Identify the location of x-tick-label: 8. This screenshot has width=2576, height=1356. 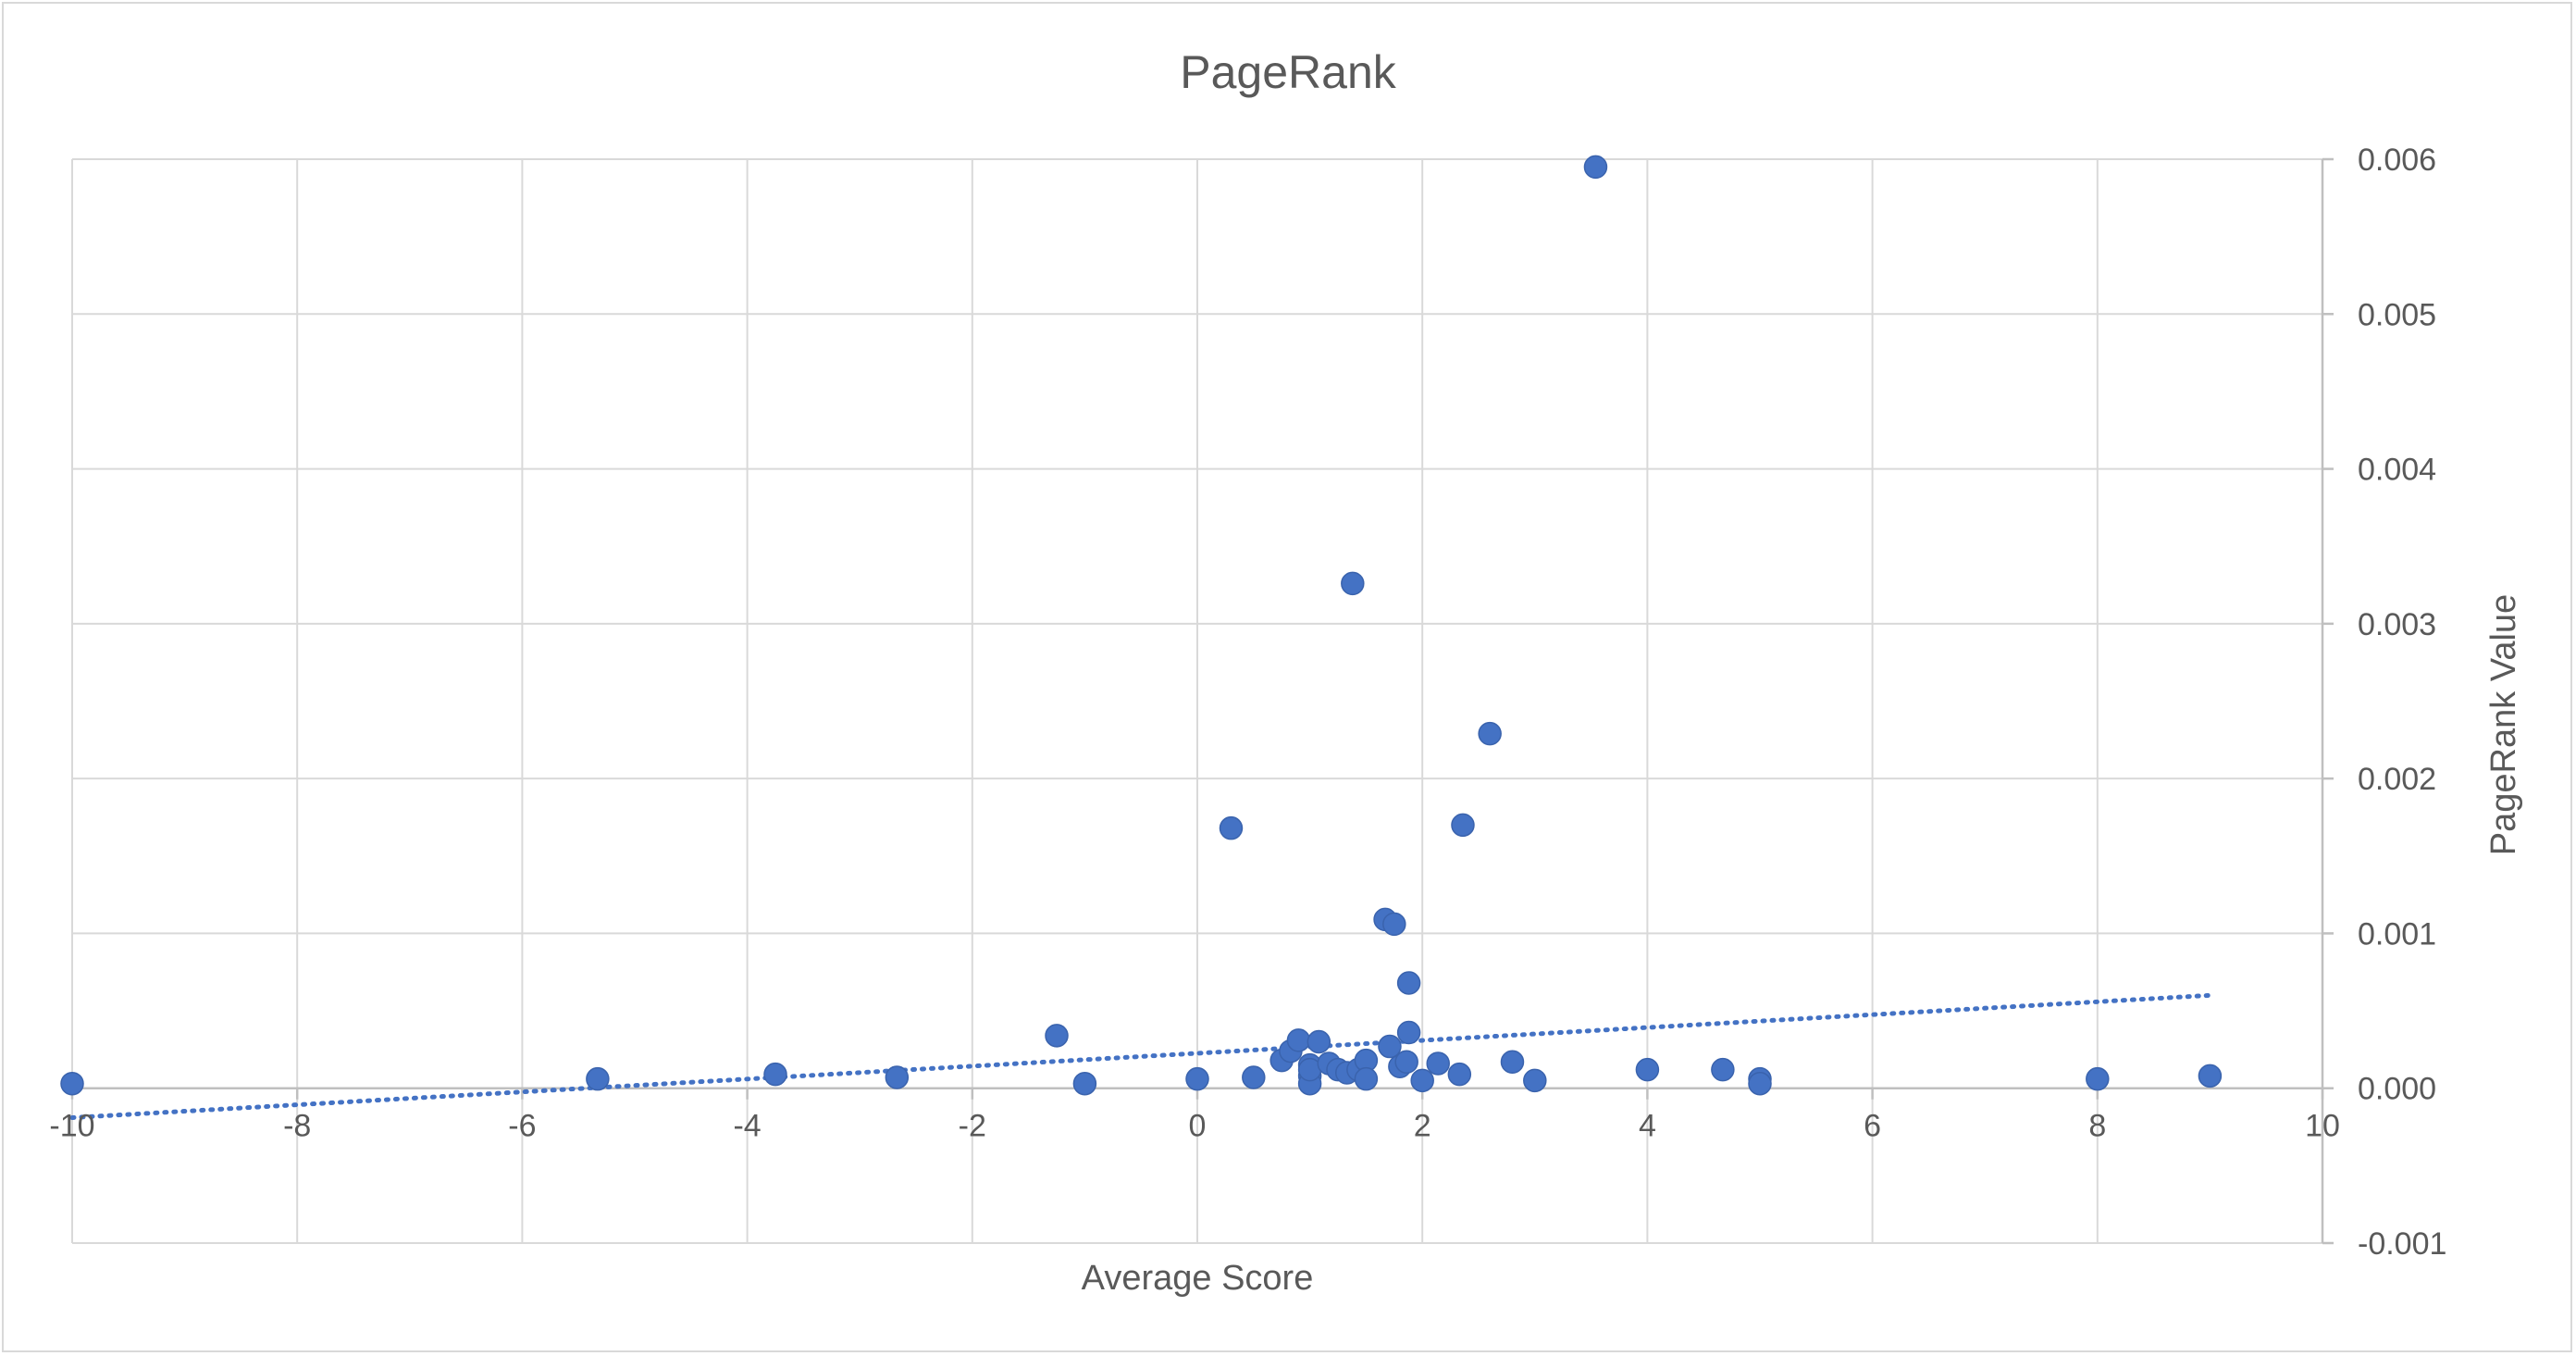
(2097, 1126).